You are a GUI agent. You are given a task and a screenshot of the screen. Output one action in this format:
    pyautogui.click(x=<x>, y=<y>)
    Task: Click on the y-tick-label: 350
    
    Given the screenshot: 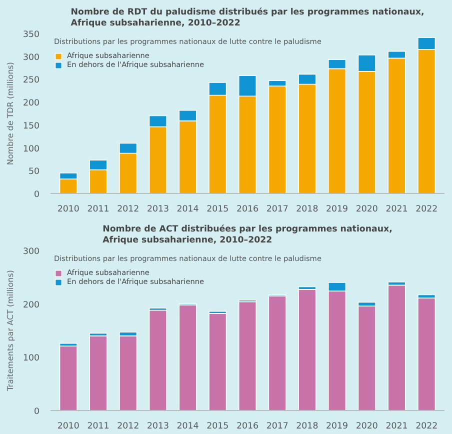 What is the action you would take?
    pyautogui.click(x=31, y=35)
    